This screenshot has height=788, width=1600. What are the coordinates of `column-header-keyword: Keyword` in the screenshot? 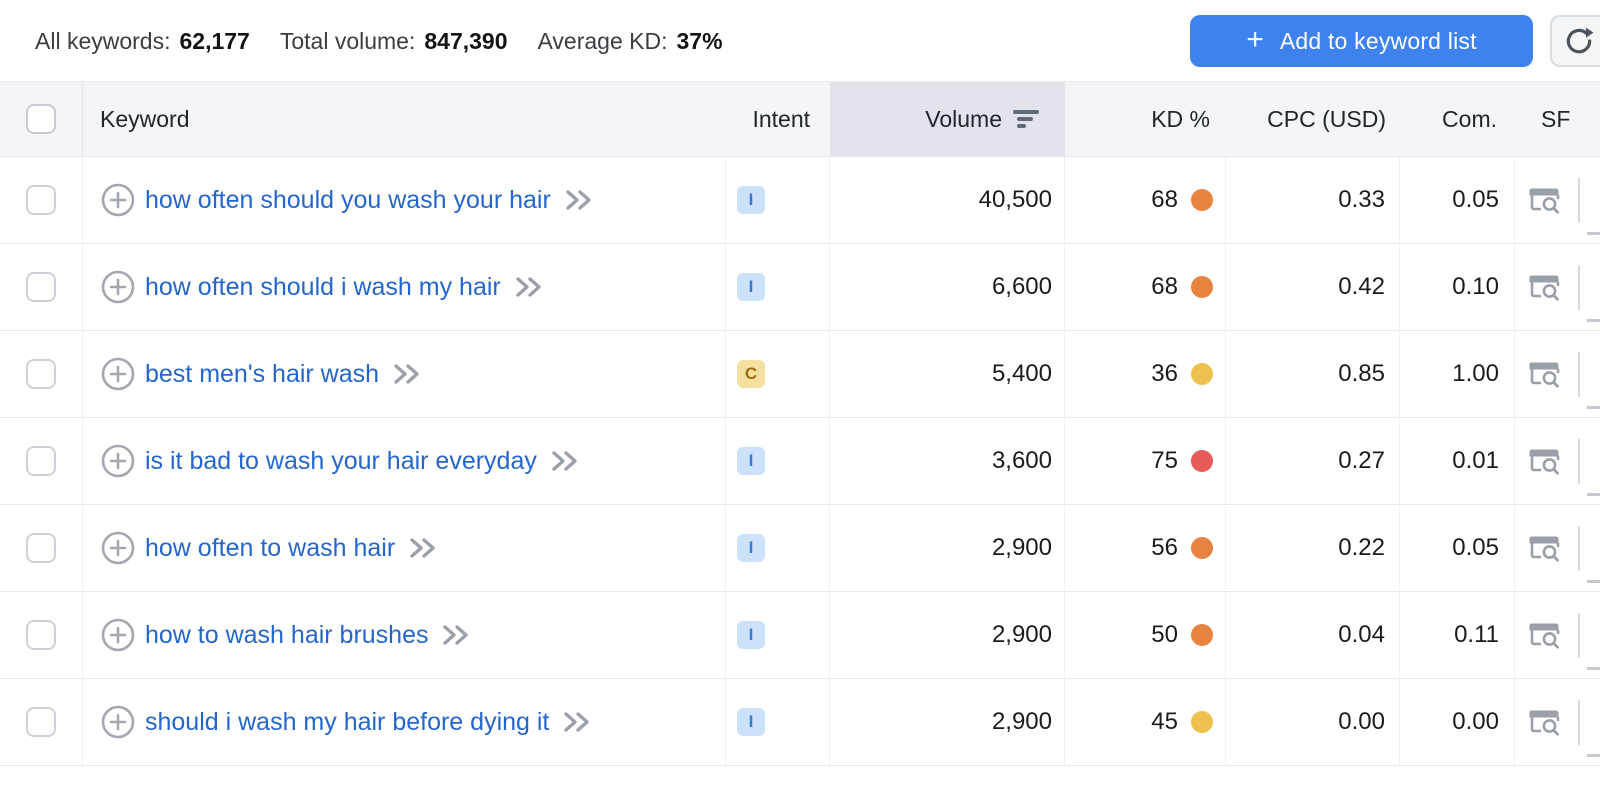 It's located at (404, 119).